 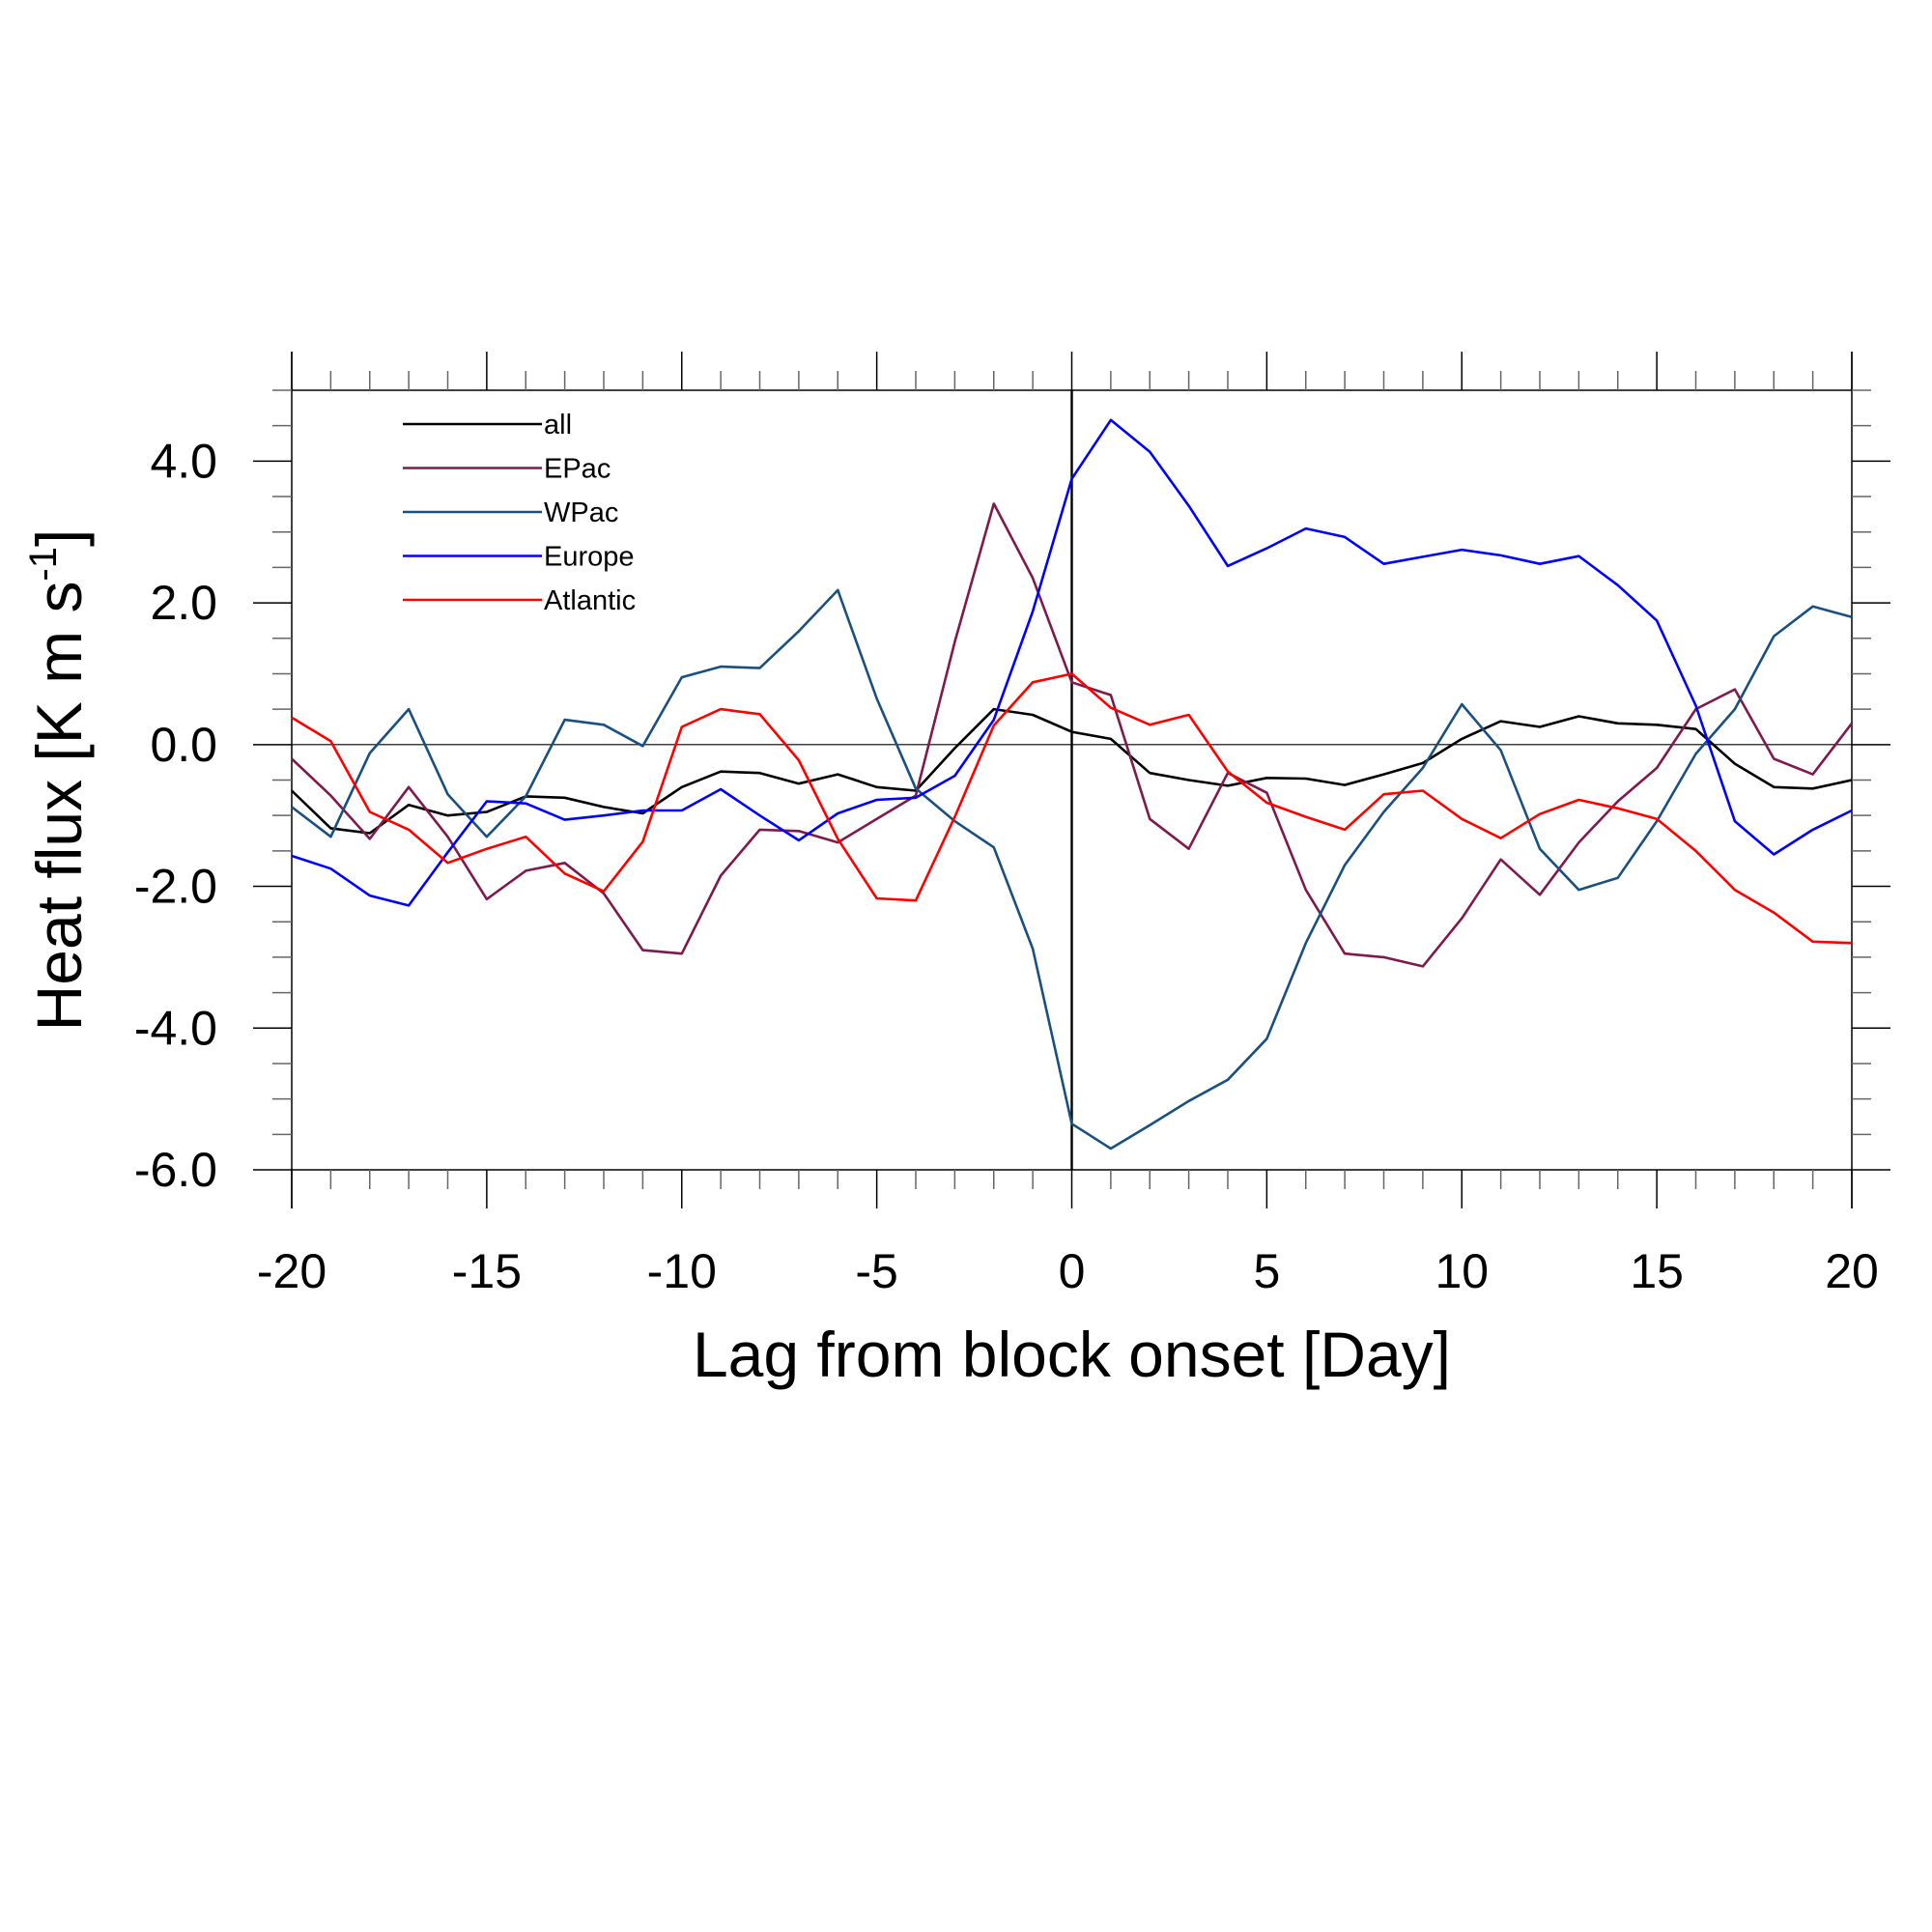 What do you see at coordinates (1072, 1354) in the screenshot?
I see `x-axis-title: Lag from block onset [Day]` at bounding box center [1072, 1354].